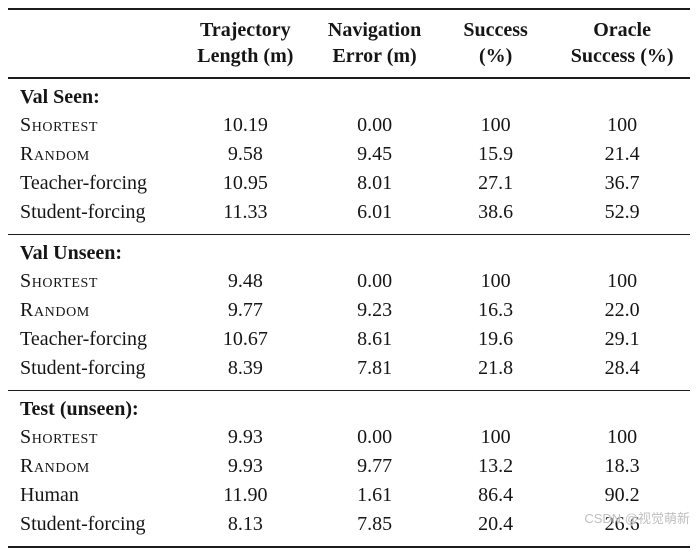 Image resolution: width=700 pixels, height=548 pixels. What do you see at coordinates (496, 212) in the screenshot?
I see `value-cell: 38.6` at bounding box center [496, 212].